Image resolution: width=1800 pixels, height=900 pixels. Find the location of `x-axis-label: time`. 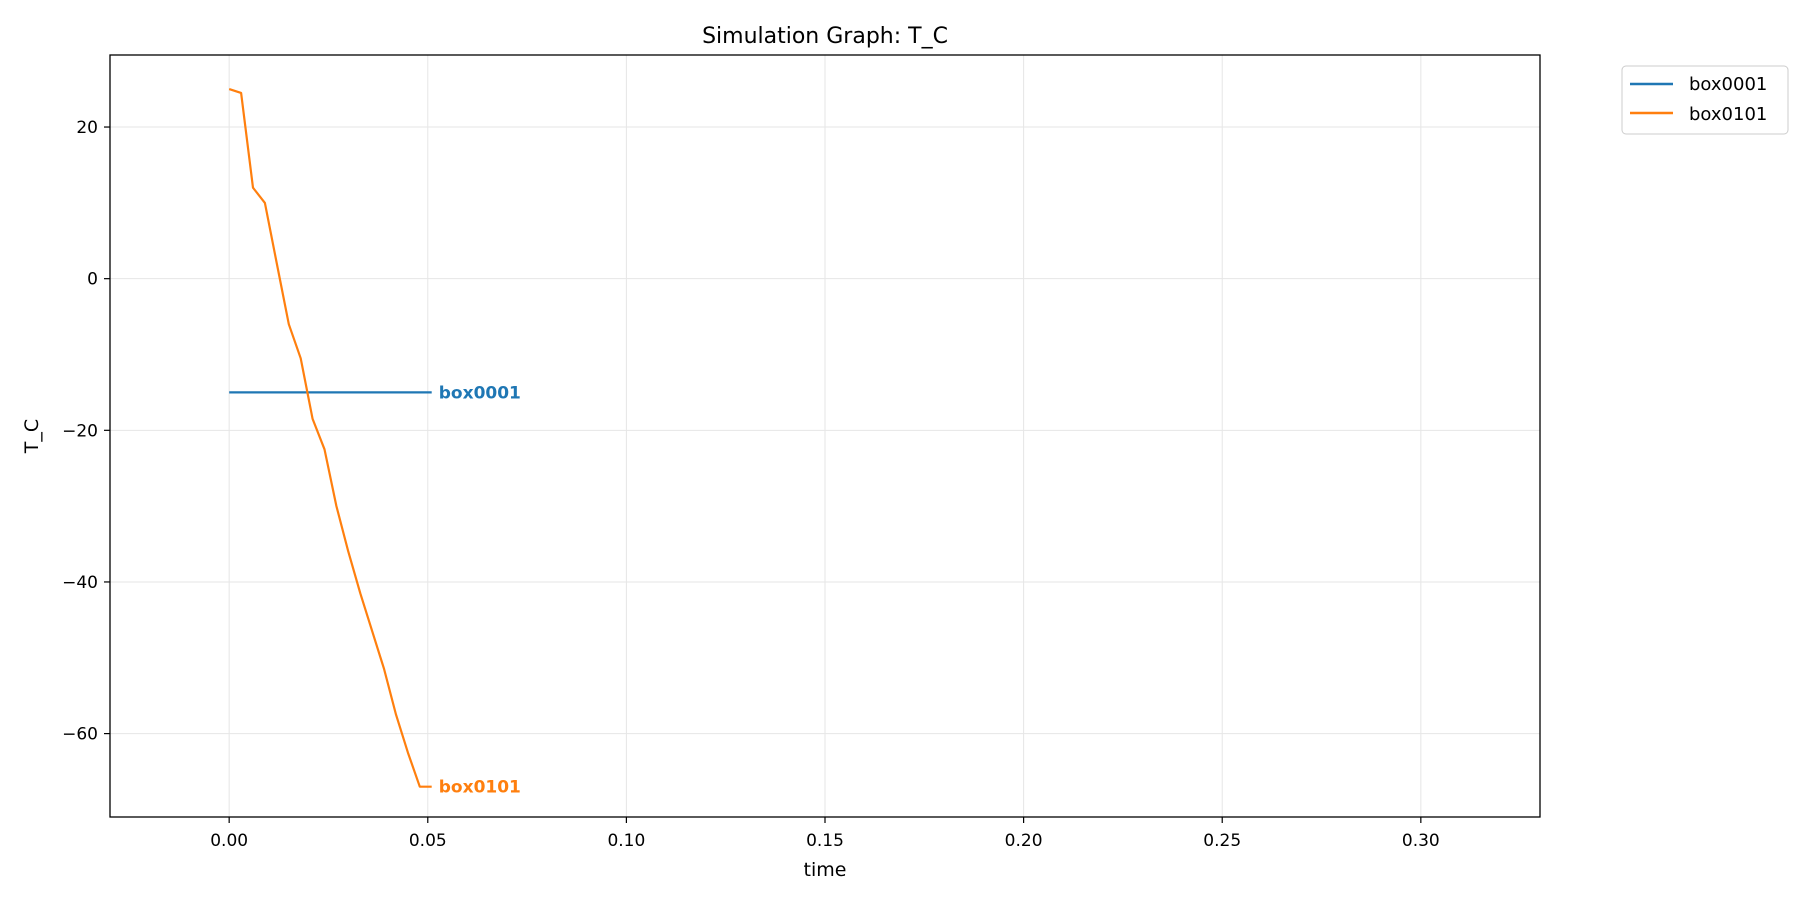

x-axis-label: time is located at coordinates (825, 870).